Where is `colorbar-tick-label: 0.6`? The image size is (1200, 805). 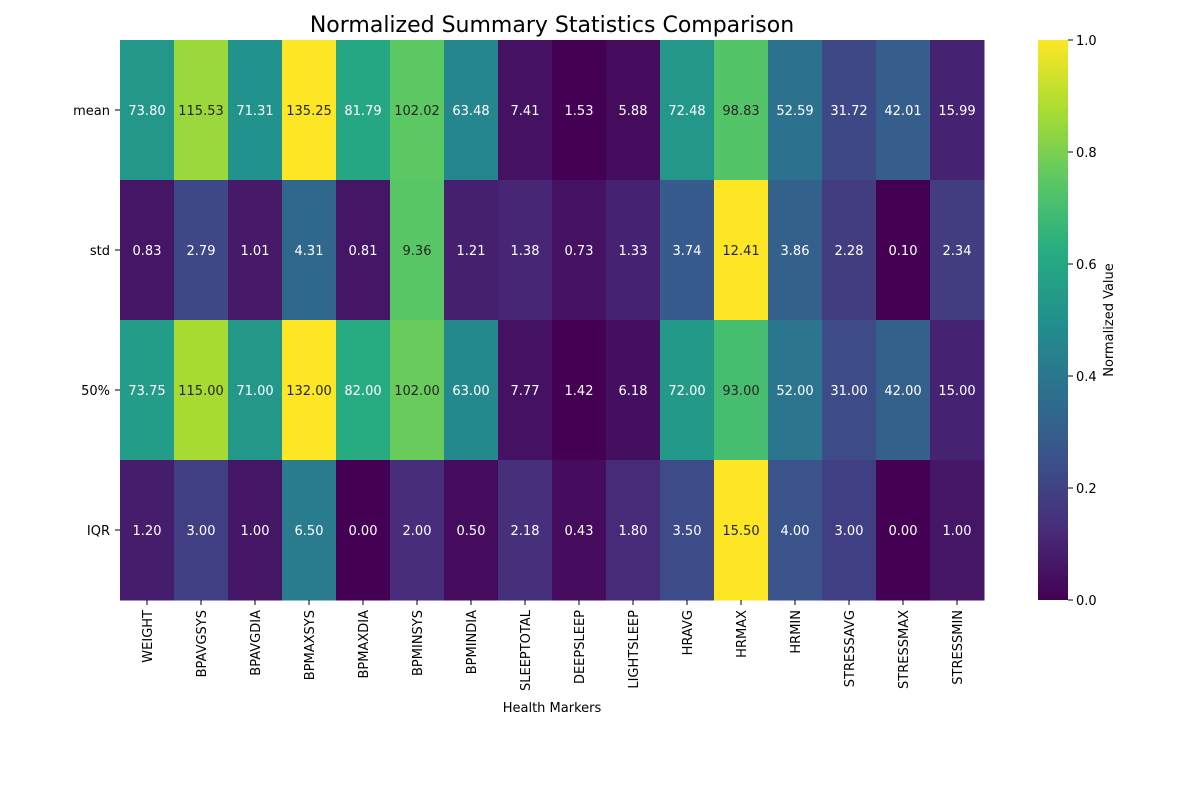
colorbar-tick-label: 0.6 is located at coordinates (1086, 265).